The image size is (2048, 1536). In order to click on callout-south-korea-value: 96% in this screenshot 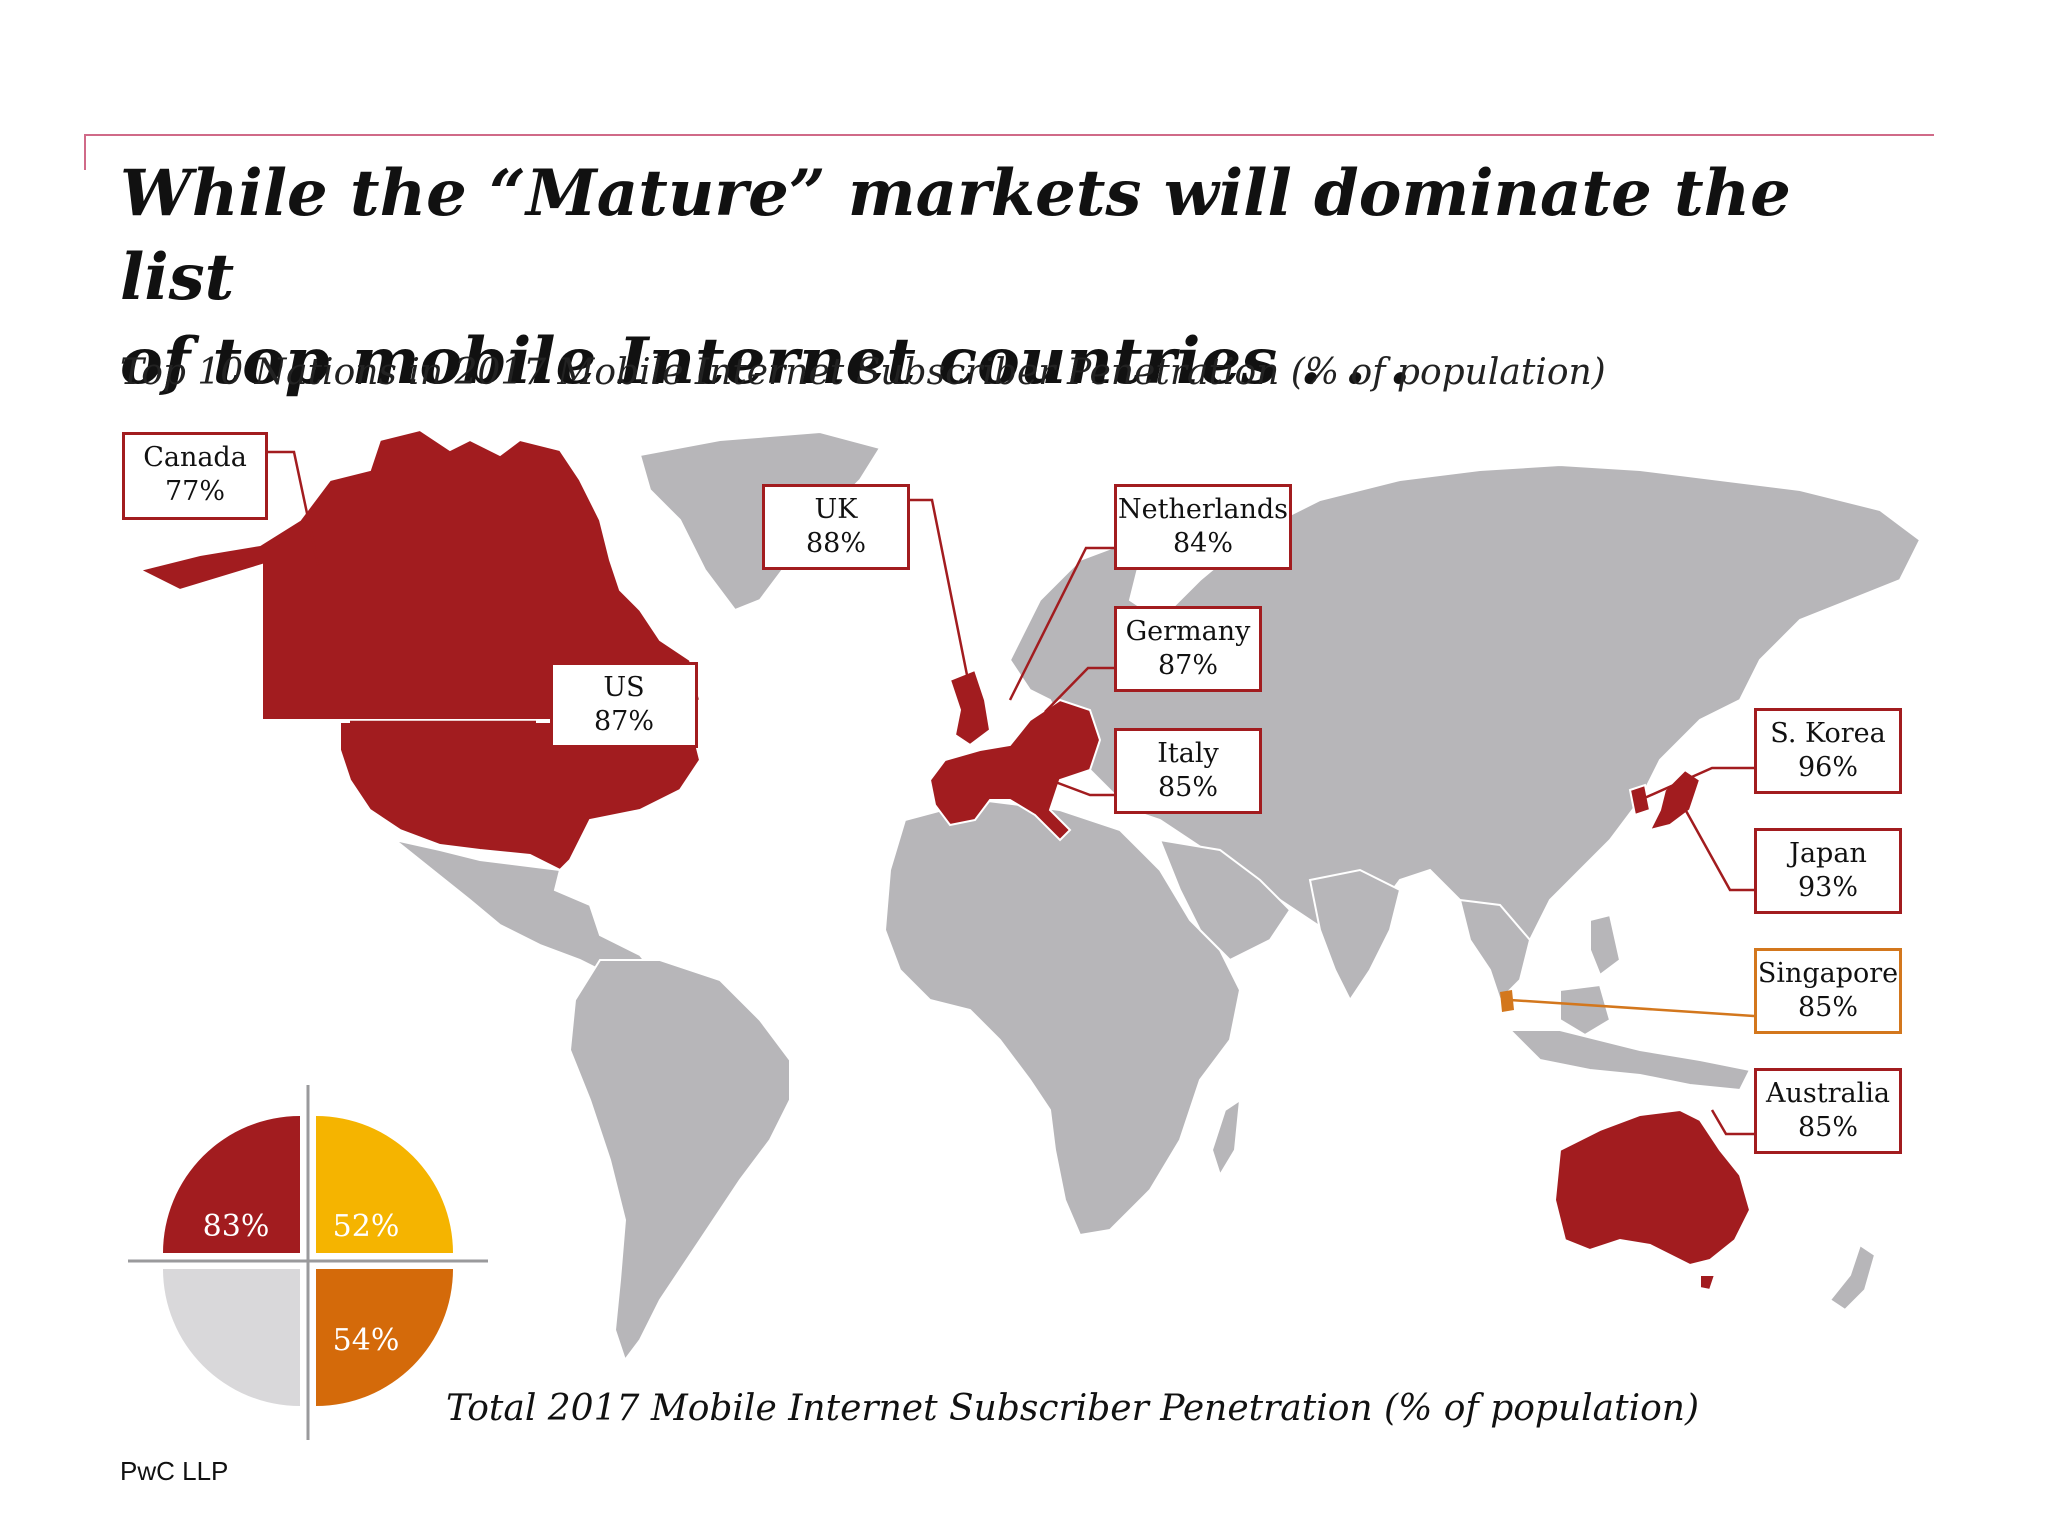, I will do `click(1827, 767)`.